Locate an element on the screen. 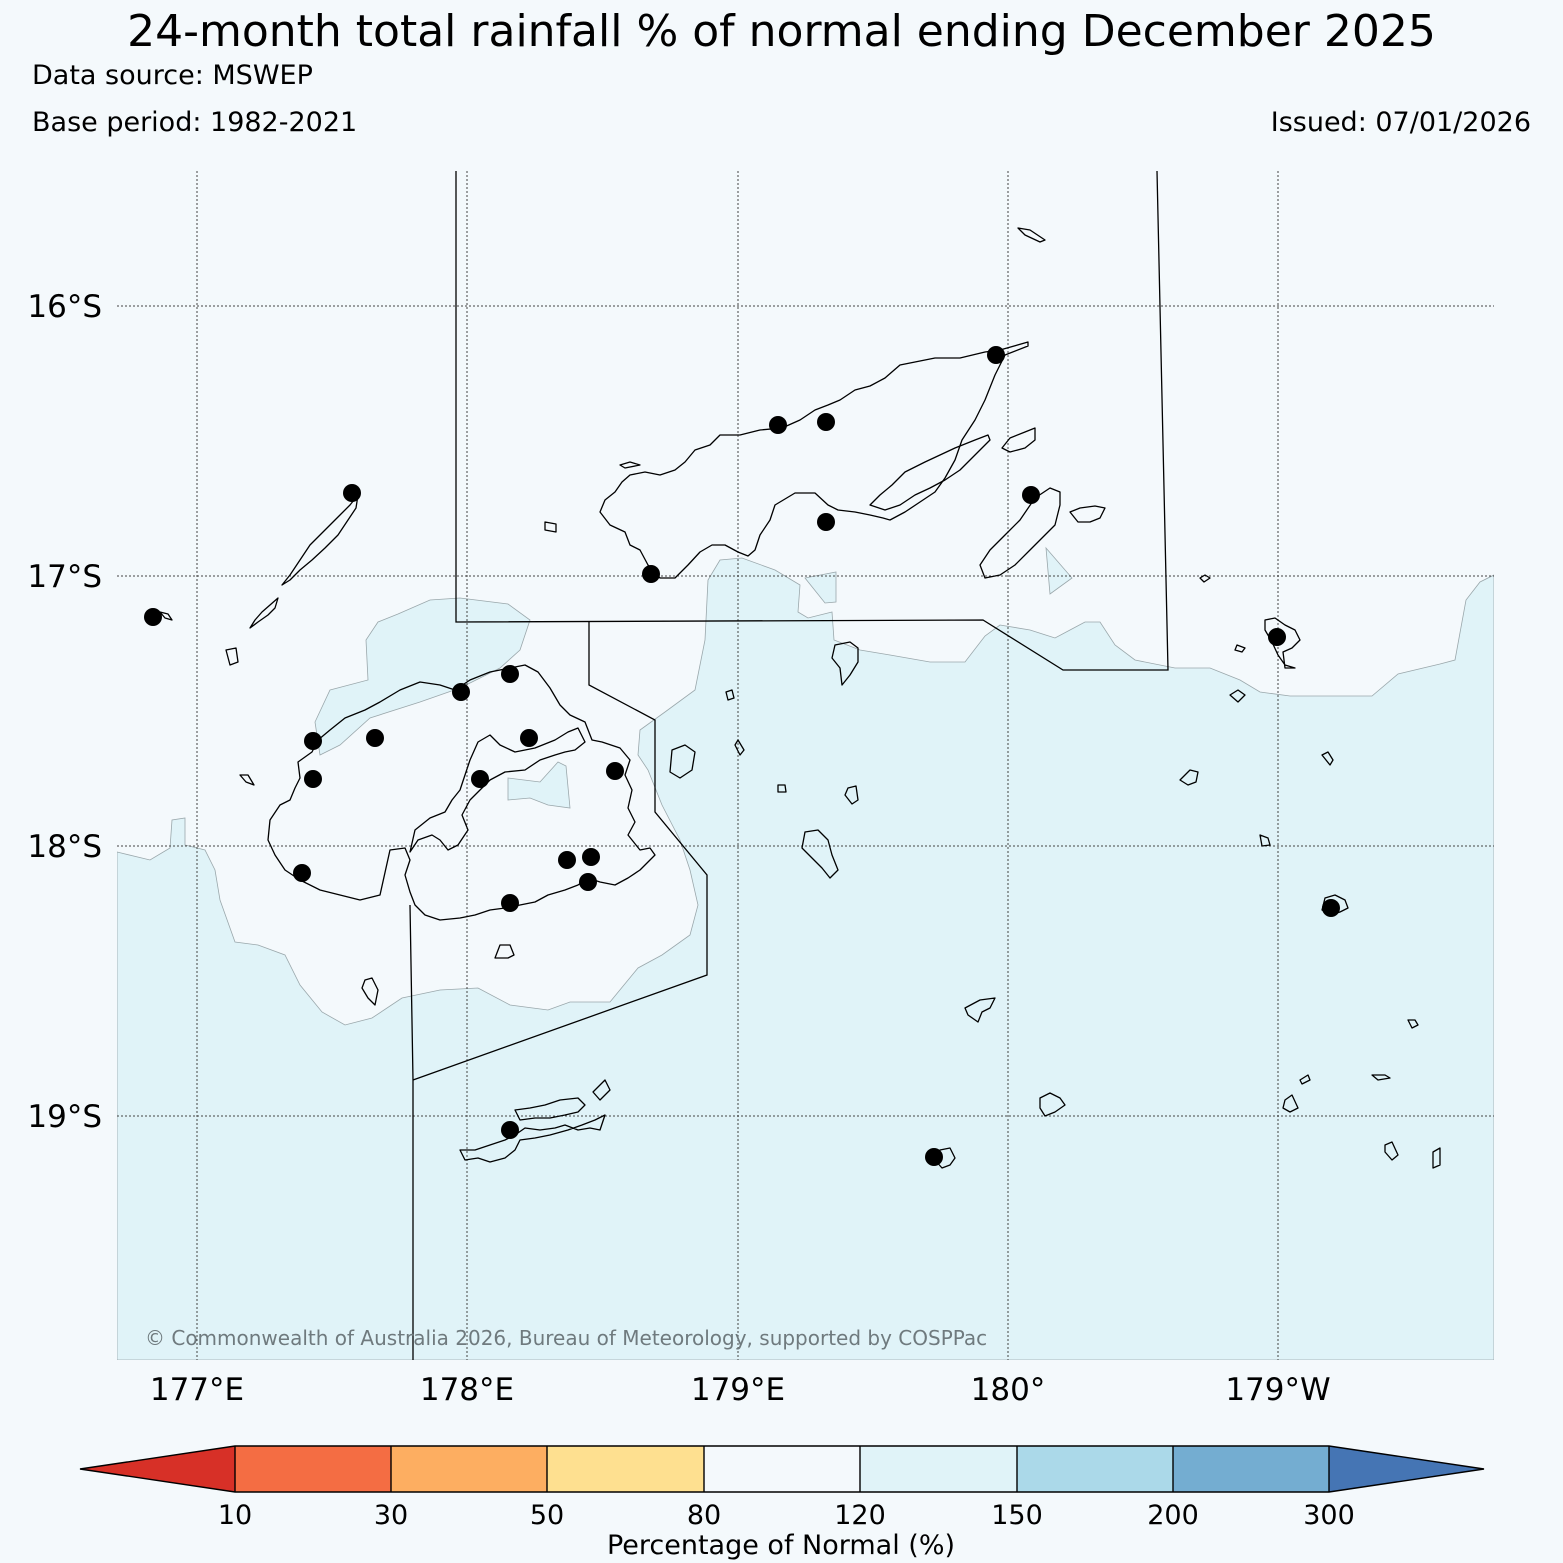 This screenshot has height=1563, width=1563. coastline-inner-bay is located at coordinates (930, 472).